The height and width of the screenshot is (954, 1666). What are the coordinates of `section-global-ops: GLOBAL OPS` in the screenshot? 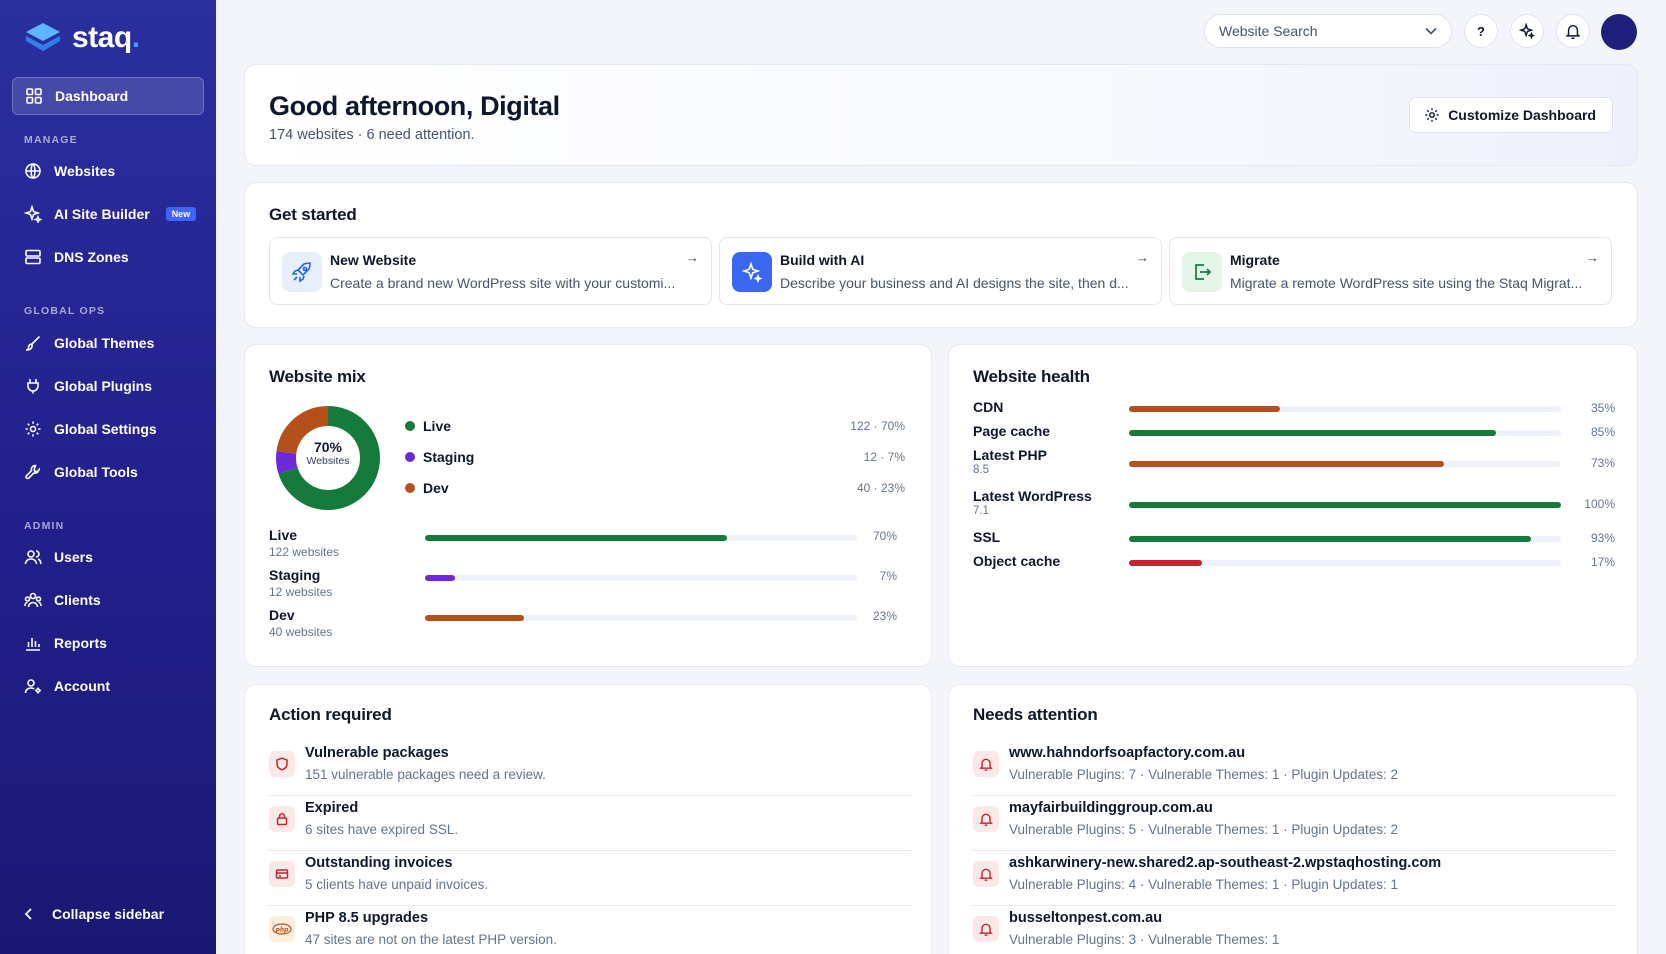 It's located at (65, 311).